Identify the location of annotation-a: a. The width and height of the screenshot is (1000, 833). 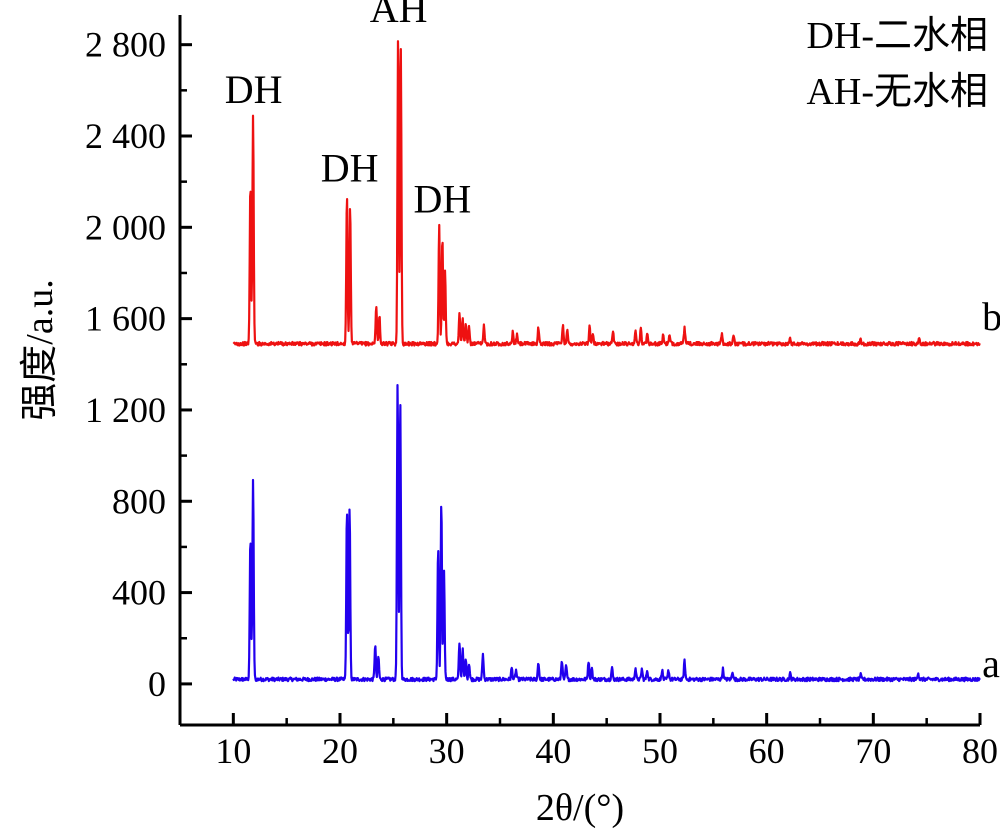
(991, 663).